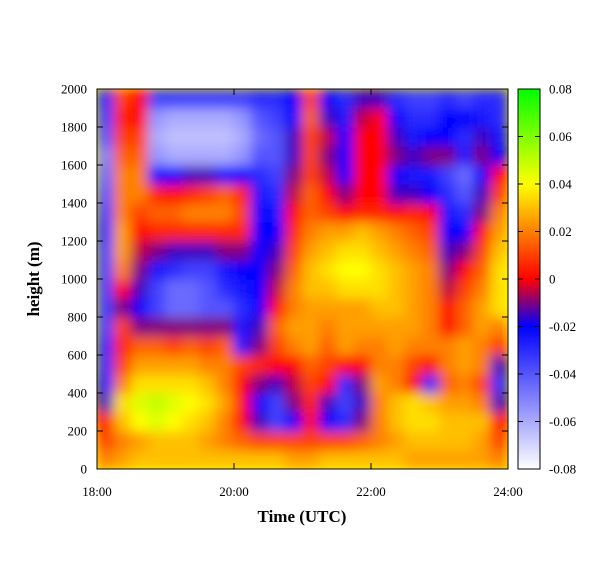 Image resolution: width=604 pixels, height=576 pixels. What do you see at coordinates (74, 165) in the screenshot?
I see `y-tick-label: 1600` at bounding box center [74, 165].